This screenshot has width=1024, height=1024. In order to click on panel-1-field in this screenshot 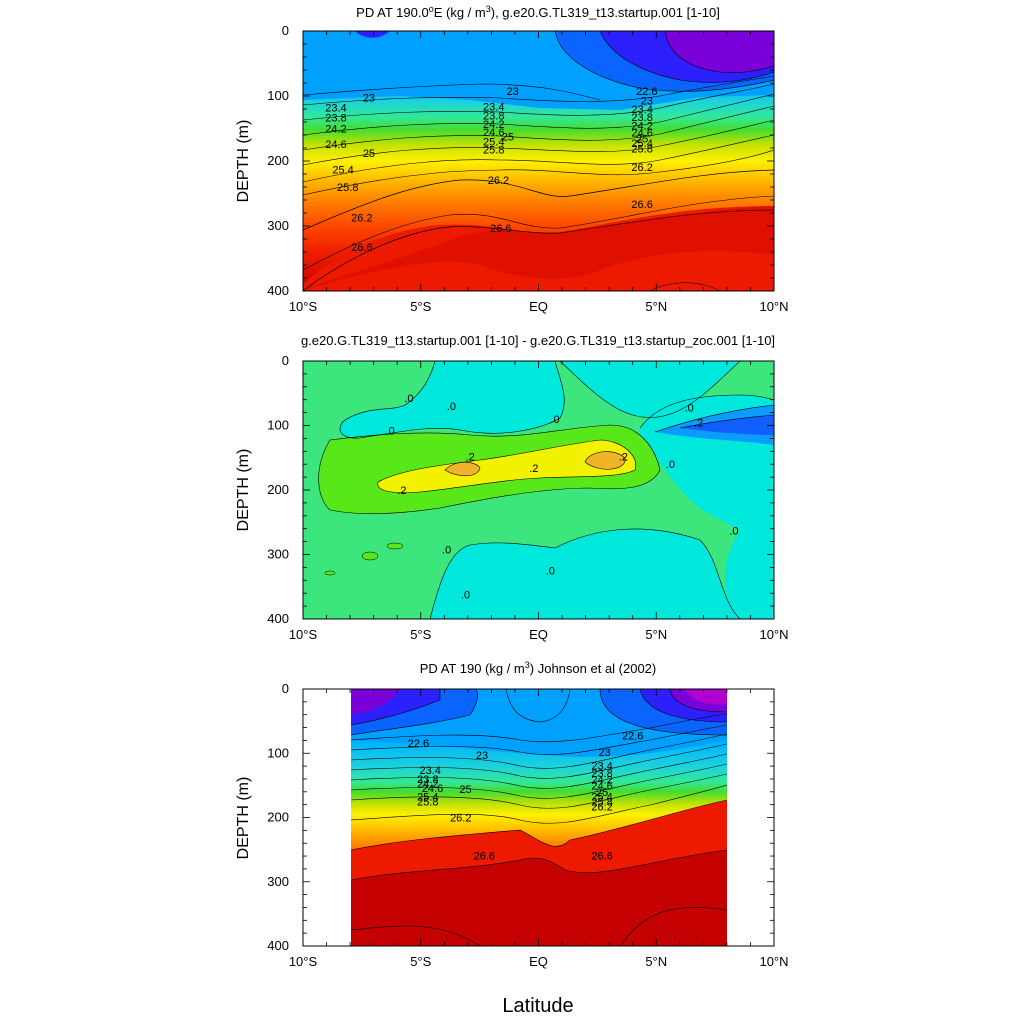, I will do `click(538, 161)`.